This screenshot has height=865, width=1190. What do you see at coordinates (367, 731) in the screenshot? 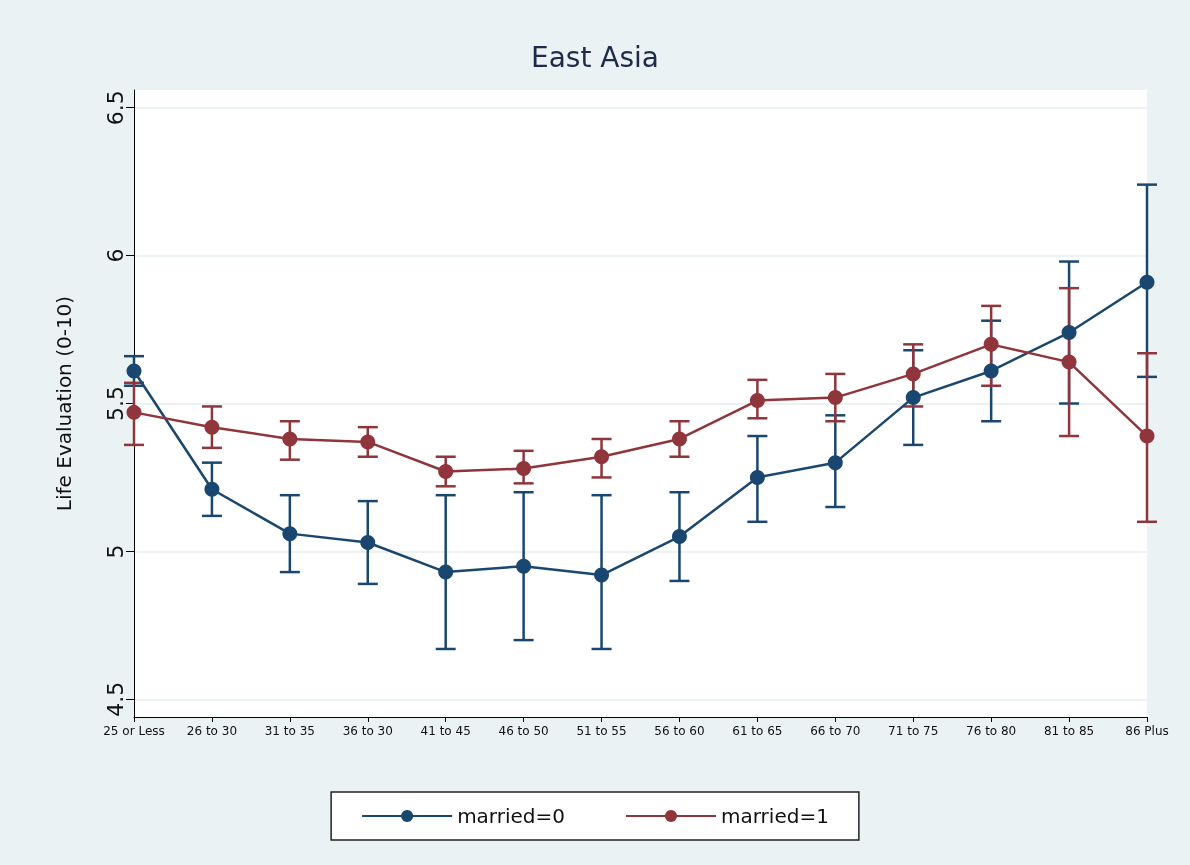
I see `x-tick-label: 36 to 30` at bounding box center [367, 731].